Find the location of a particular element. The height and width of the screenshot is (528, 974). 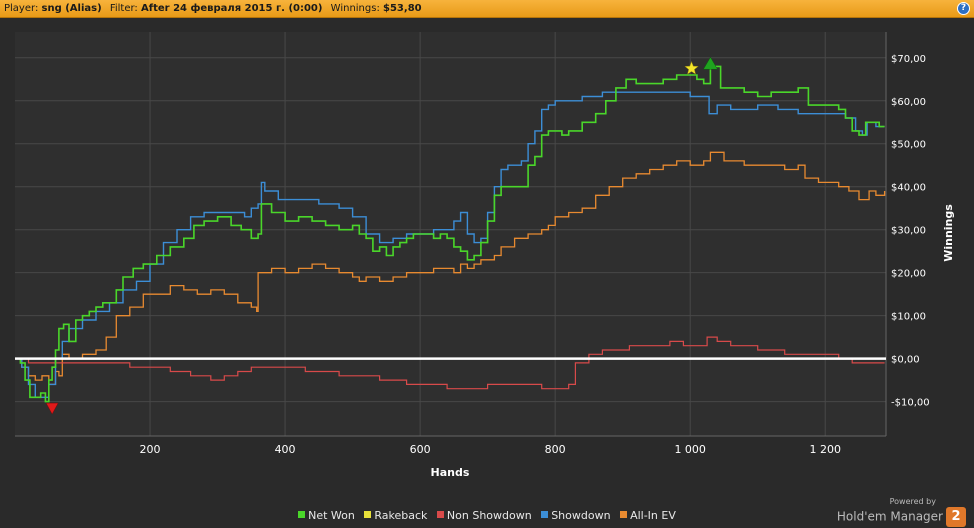

legend-label: Non Showdown is located at coordinates (489, 515).